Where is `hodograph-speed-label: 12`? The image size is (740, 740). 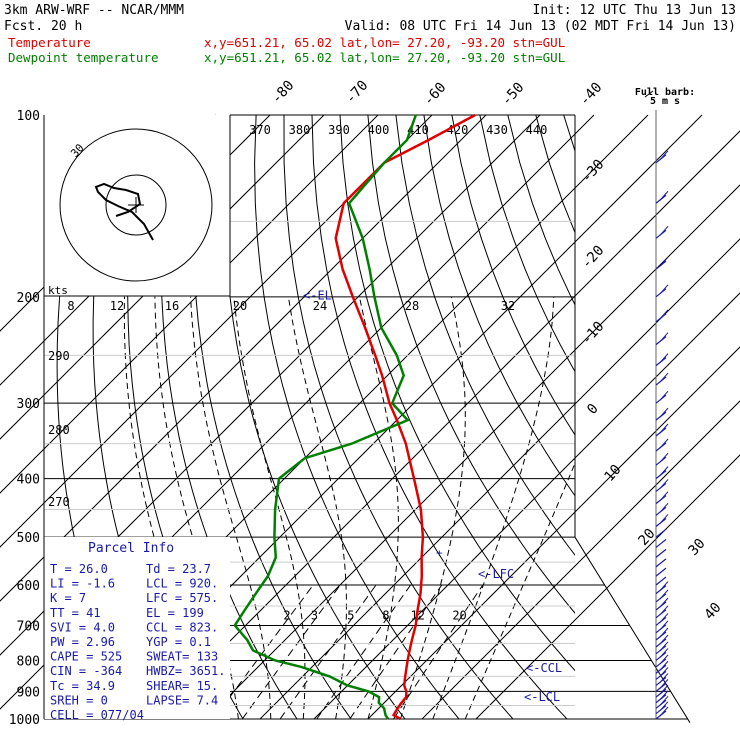
hodograph-speed-label: 12 is located at coordinates (117, 306).